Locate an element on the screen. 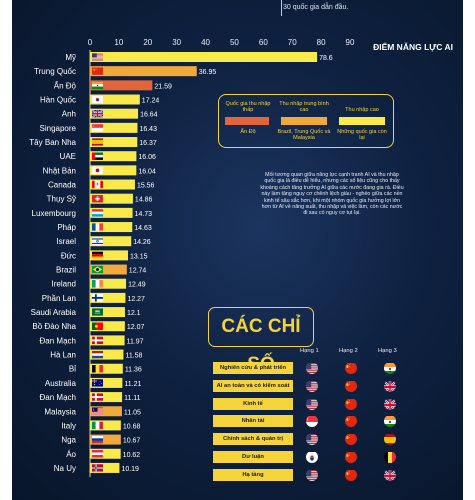 This screenshot has width=475, height=500. indicator-label: Nhân tài is located at coordinates (253, 421).